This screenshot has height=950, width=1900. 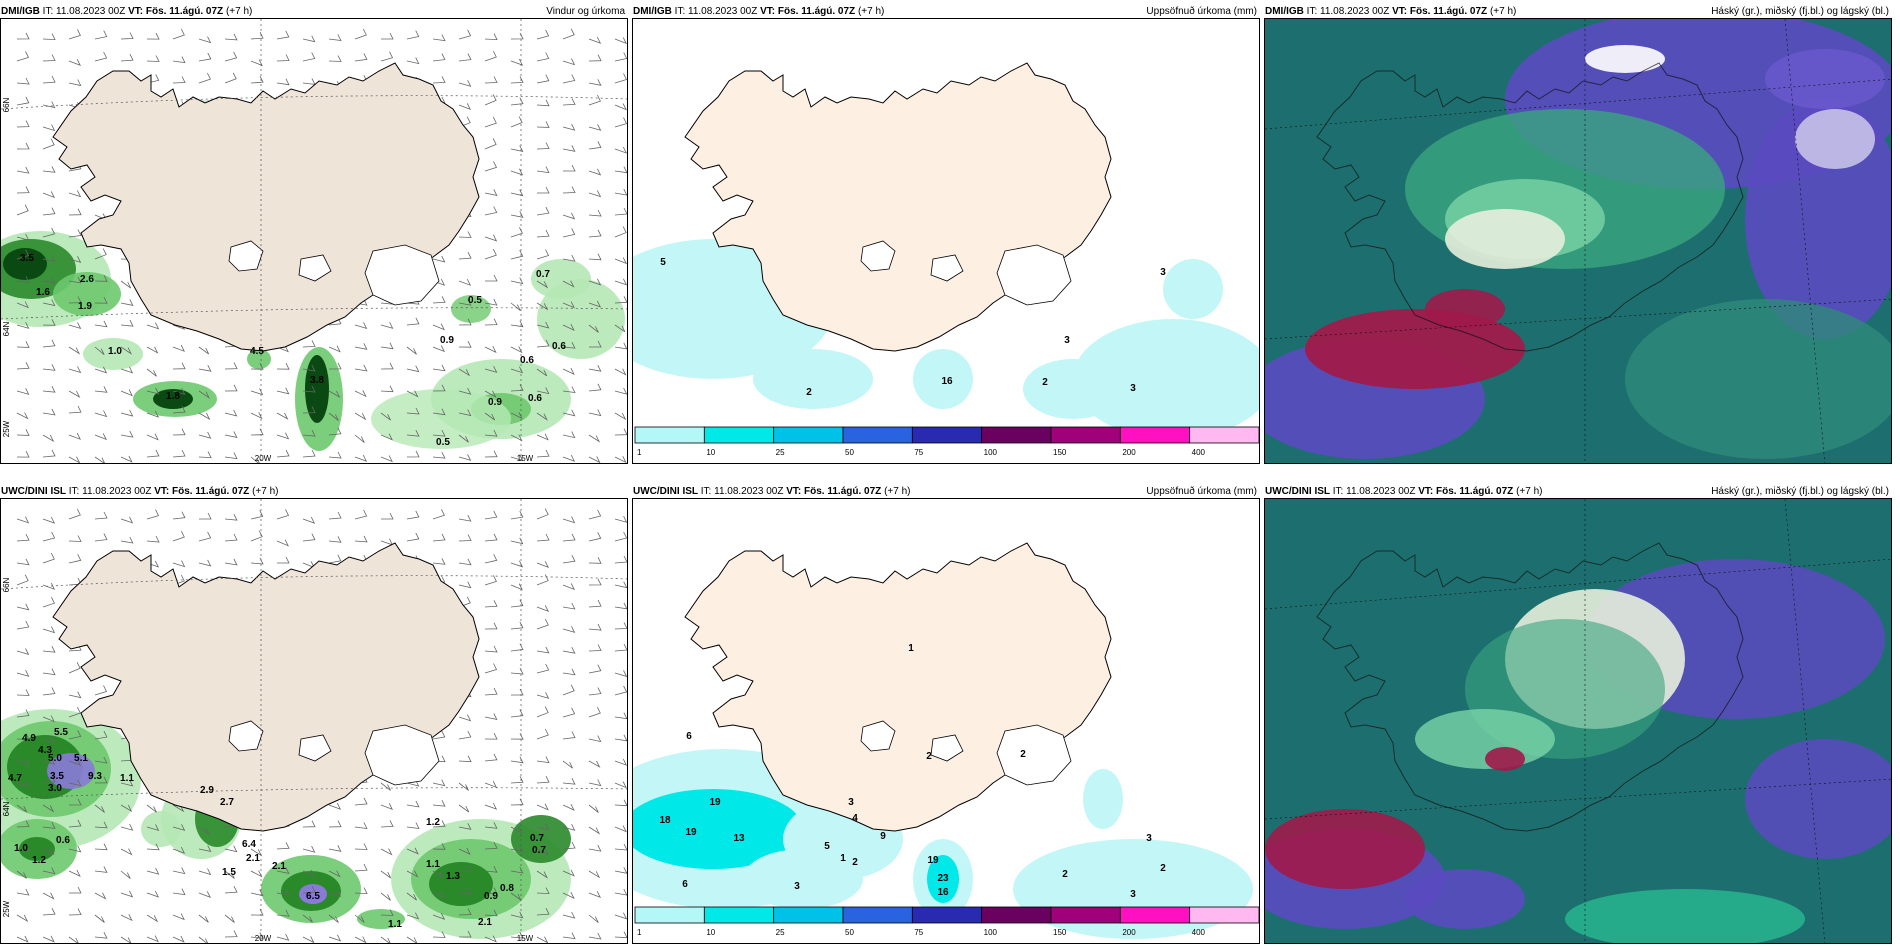 I want to click on lat-label-66n: 66N, so click(x=6, y=104).